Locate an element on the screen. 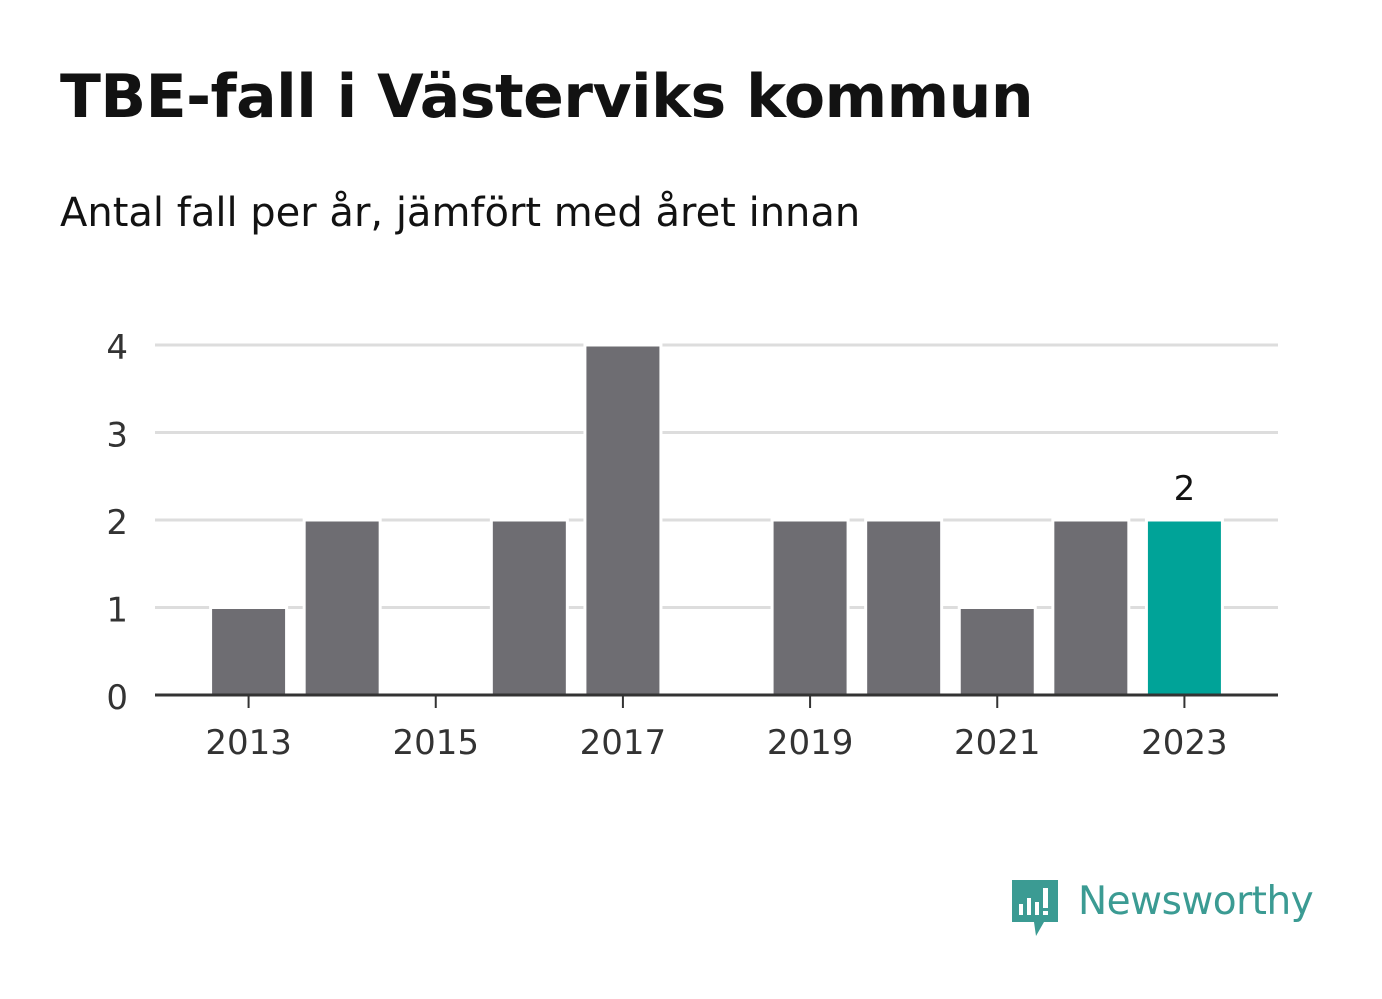  y-tick-label: 2 is located at coordinates (117, 523).